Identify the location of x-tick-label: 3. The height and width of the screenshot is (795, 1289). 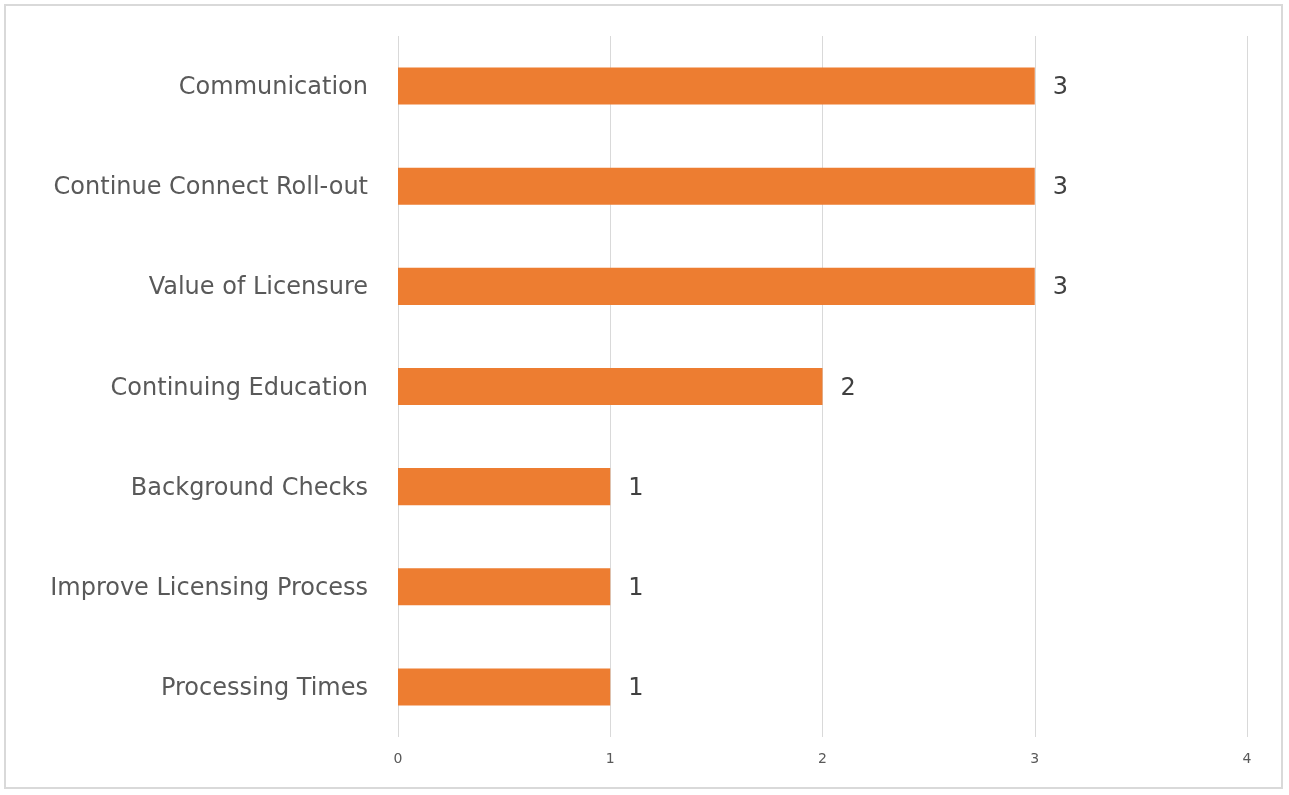
(1035, 758).